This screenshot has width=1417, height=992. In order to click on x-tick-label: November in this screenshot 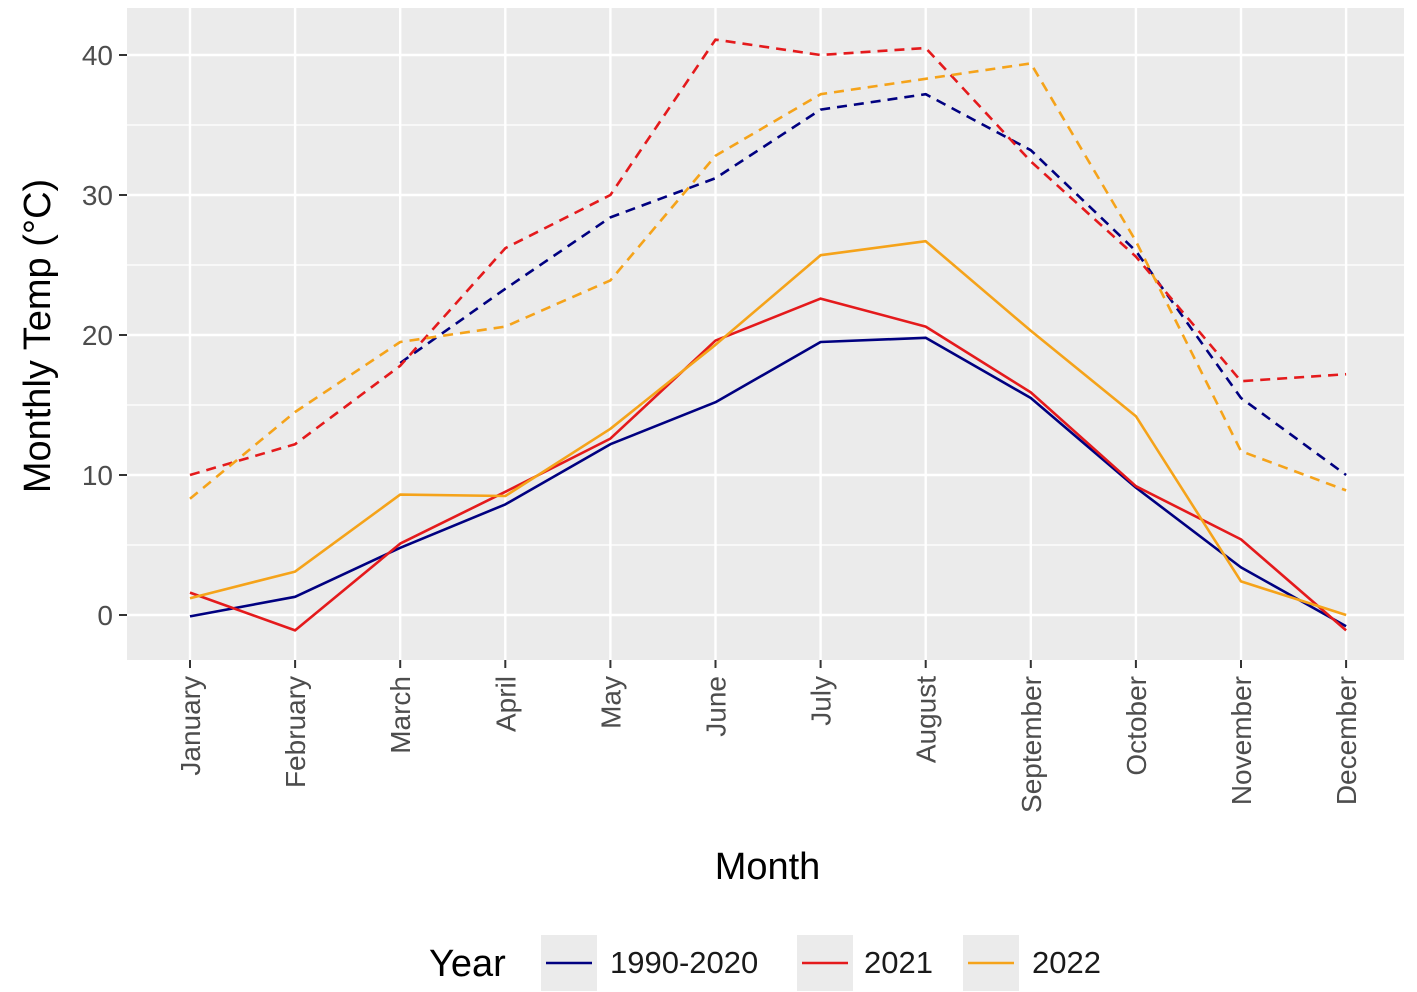, I will do `click(1241, 740)`.